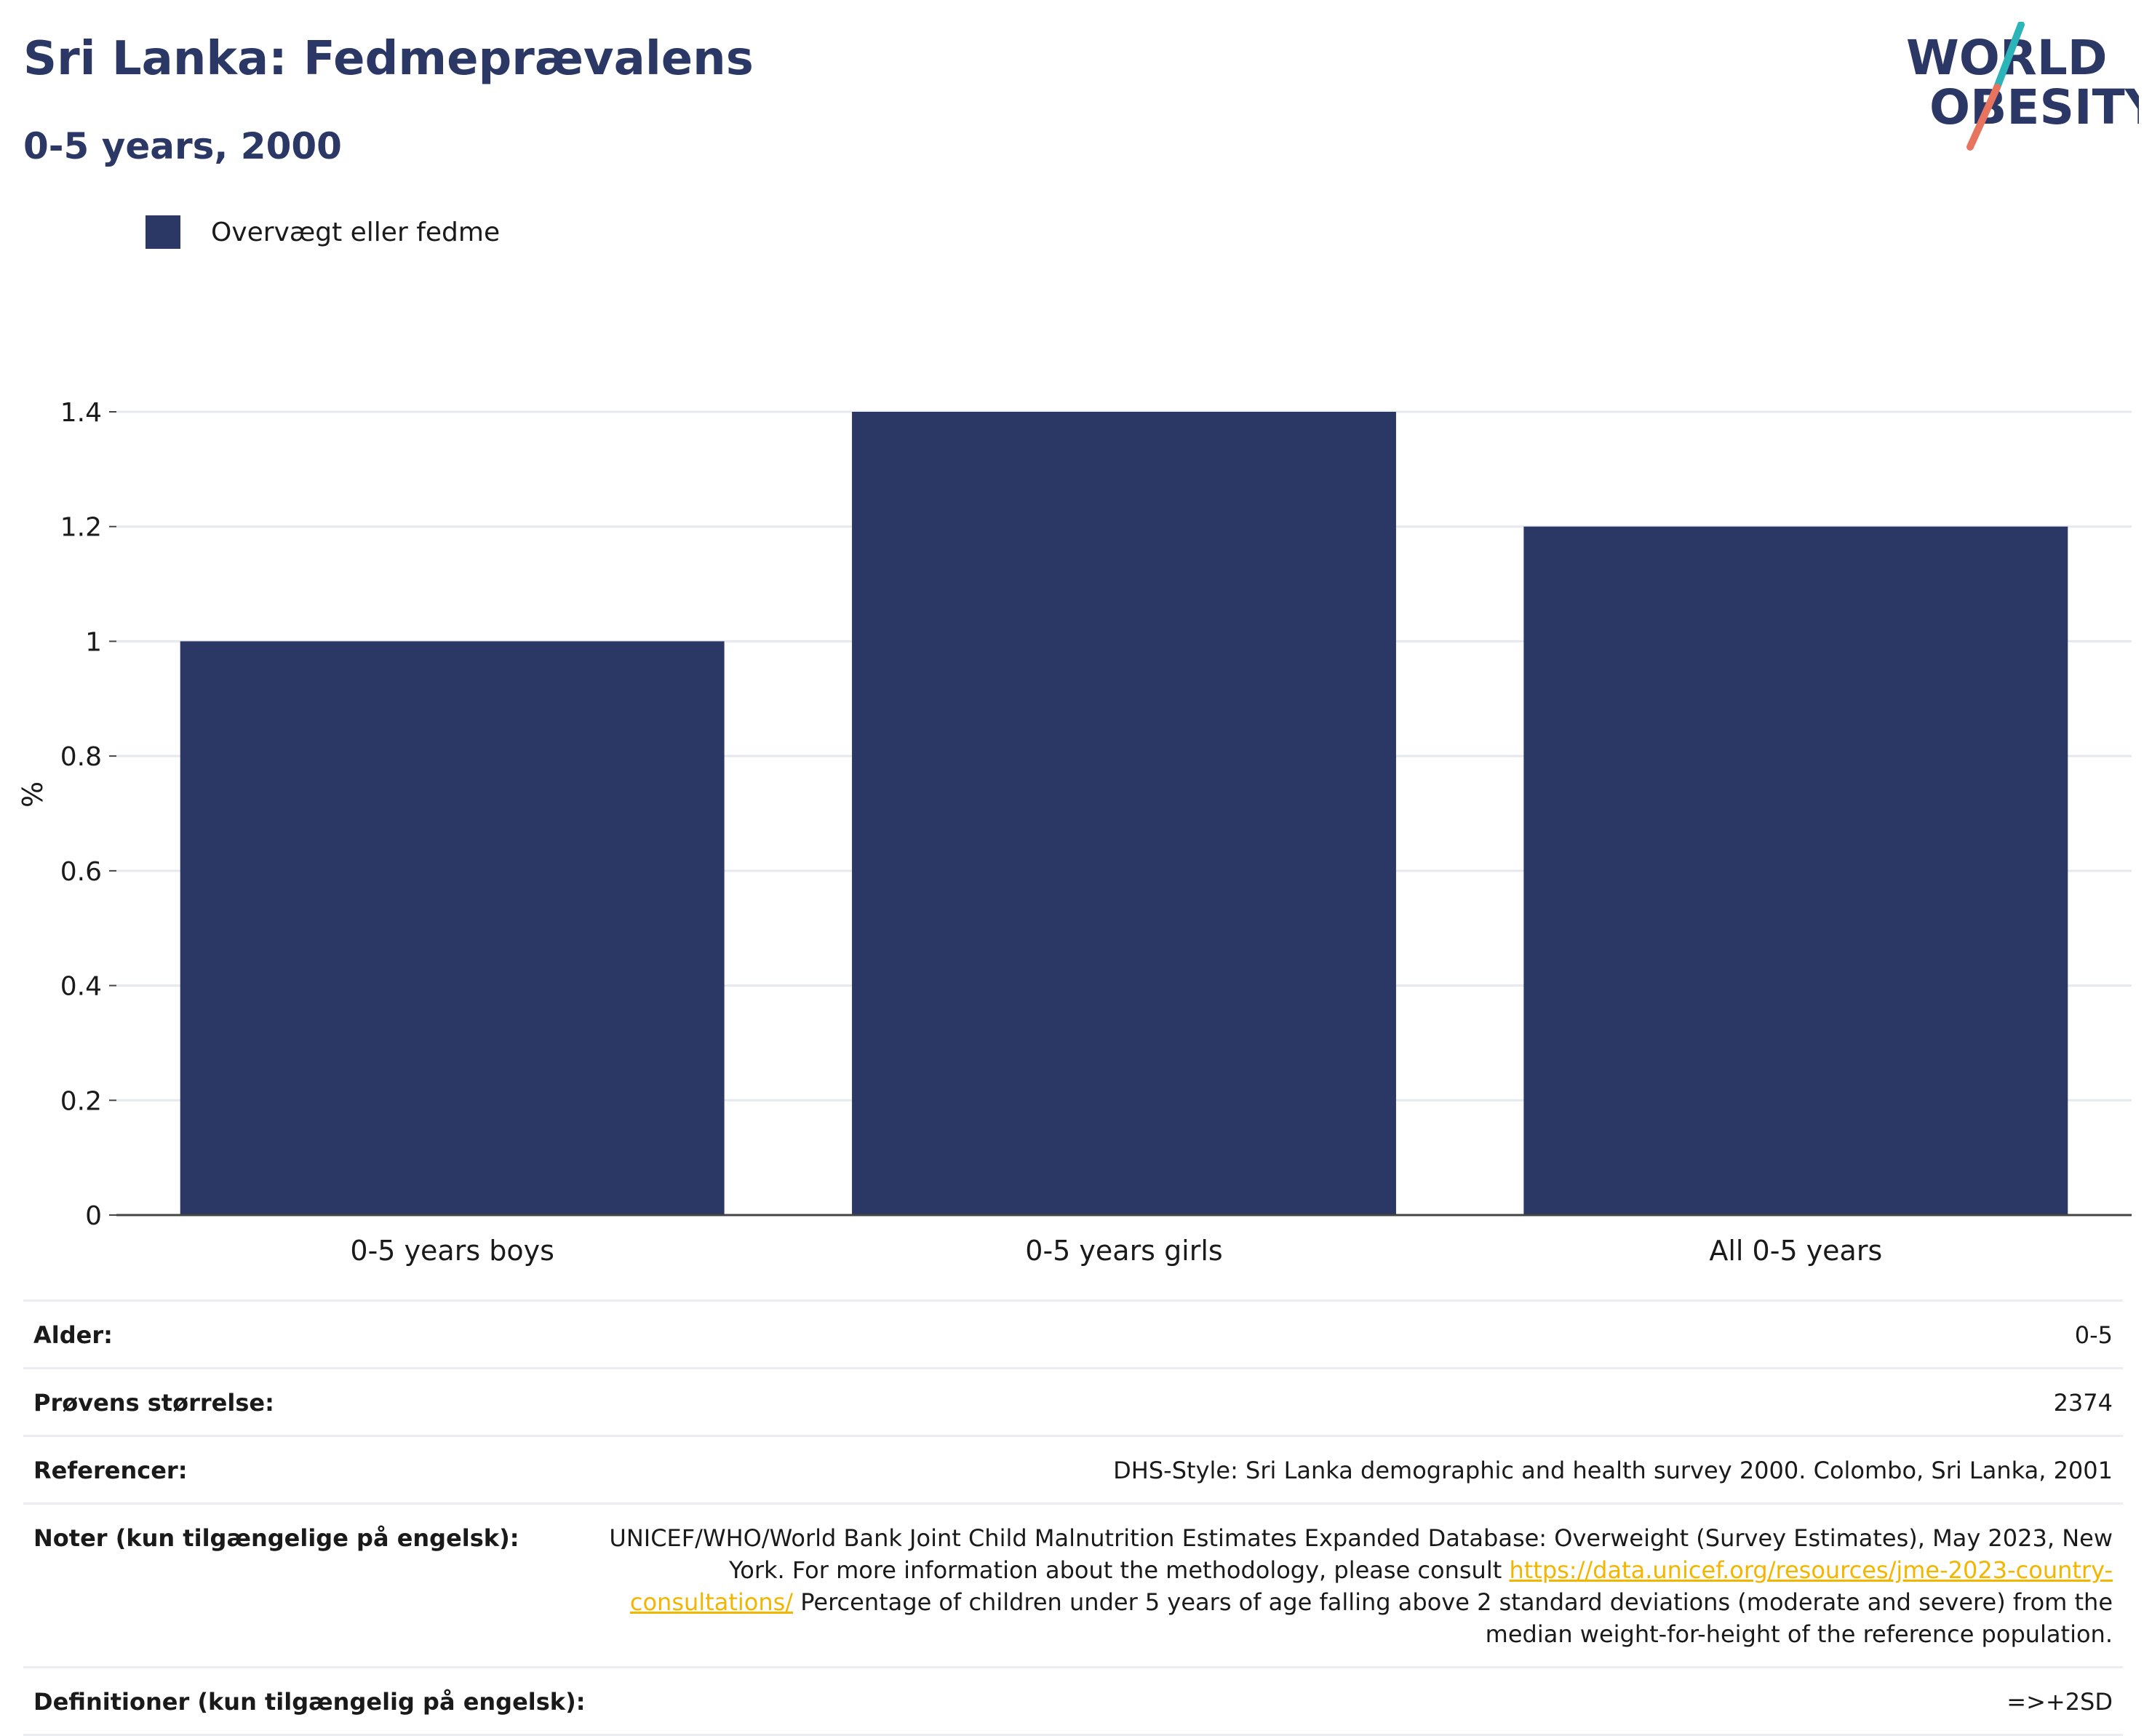  What do you see at coordinates (2083, 1403) in the screenshot?
I see `sample-size-value: 2374` at bounding box center [2083, 1403].